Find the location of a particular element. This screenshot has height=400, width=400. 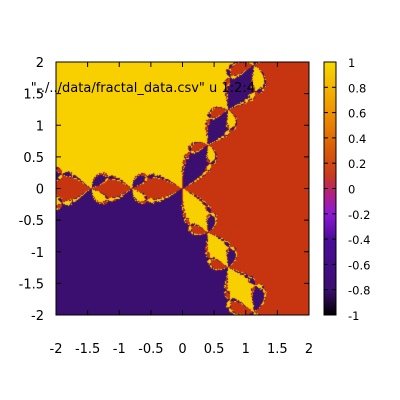

key-tick-label: -1 is located at coordinates (353, 316).